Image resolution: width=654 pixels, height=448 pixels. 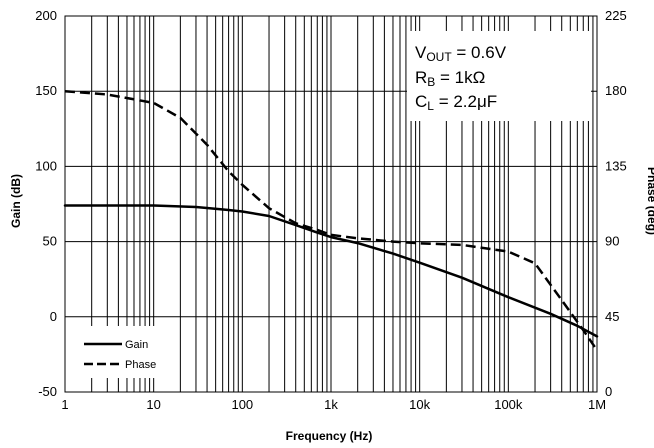 I want to click on left-y-tick-label: 50, so click(x=50, y=241).